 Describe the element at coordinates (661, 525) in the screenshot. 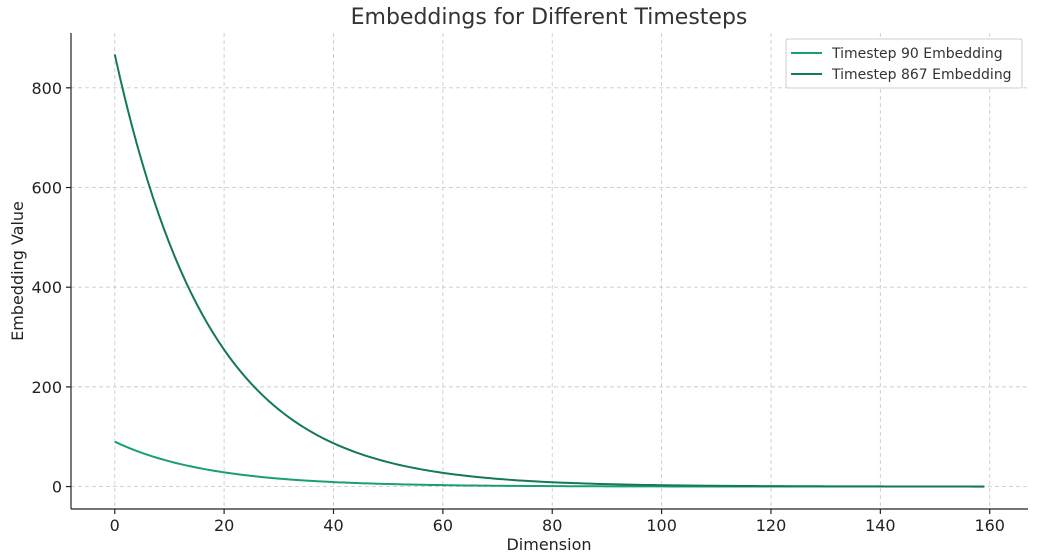

I see `x-tick-label-100: 100` at that location.